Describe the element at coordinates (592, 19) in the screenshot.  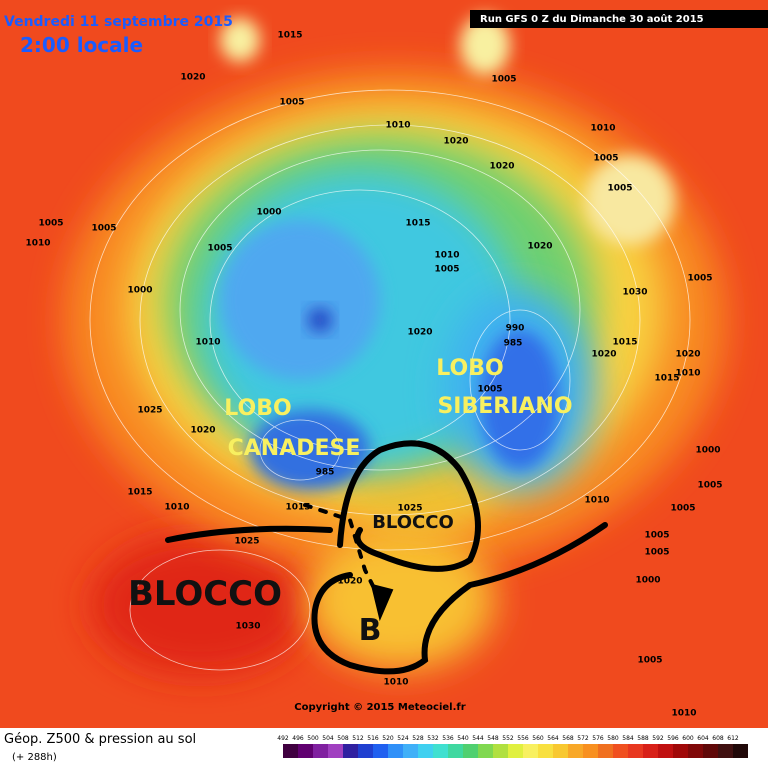
I see `run-info: Run GFS 0 Z du Dimanche 30 août 2015` at that location.